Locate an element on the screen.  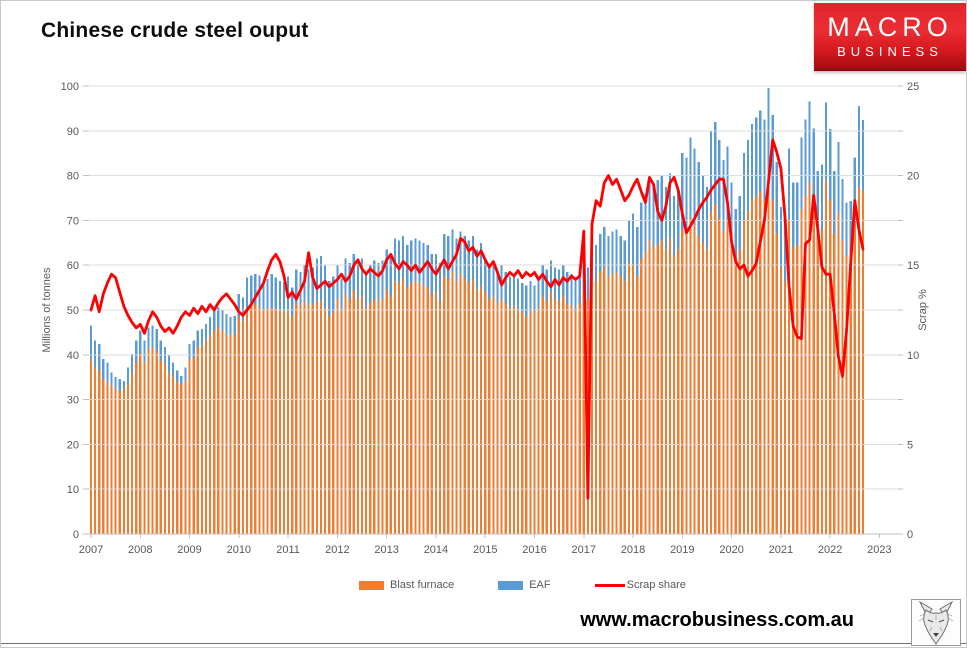
macrobusiness-logo: MACRO BUSINESS is located at coordinates (890, 37).